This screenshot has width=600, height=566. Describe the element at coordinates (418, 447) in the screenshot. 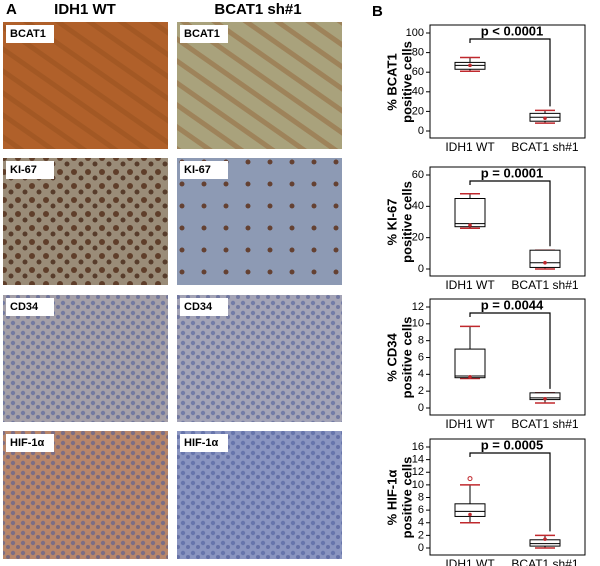

I see `y-tick-label: 16` at that location.